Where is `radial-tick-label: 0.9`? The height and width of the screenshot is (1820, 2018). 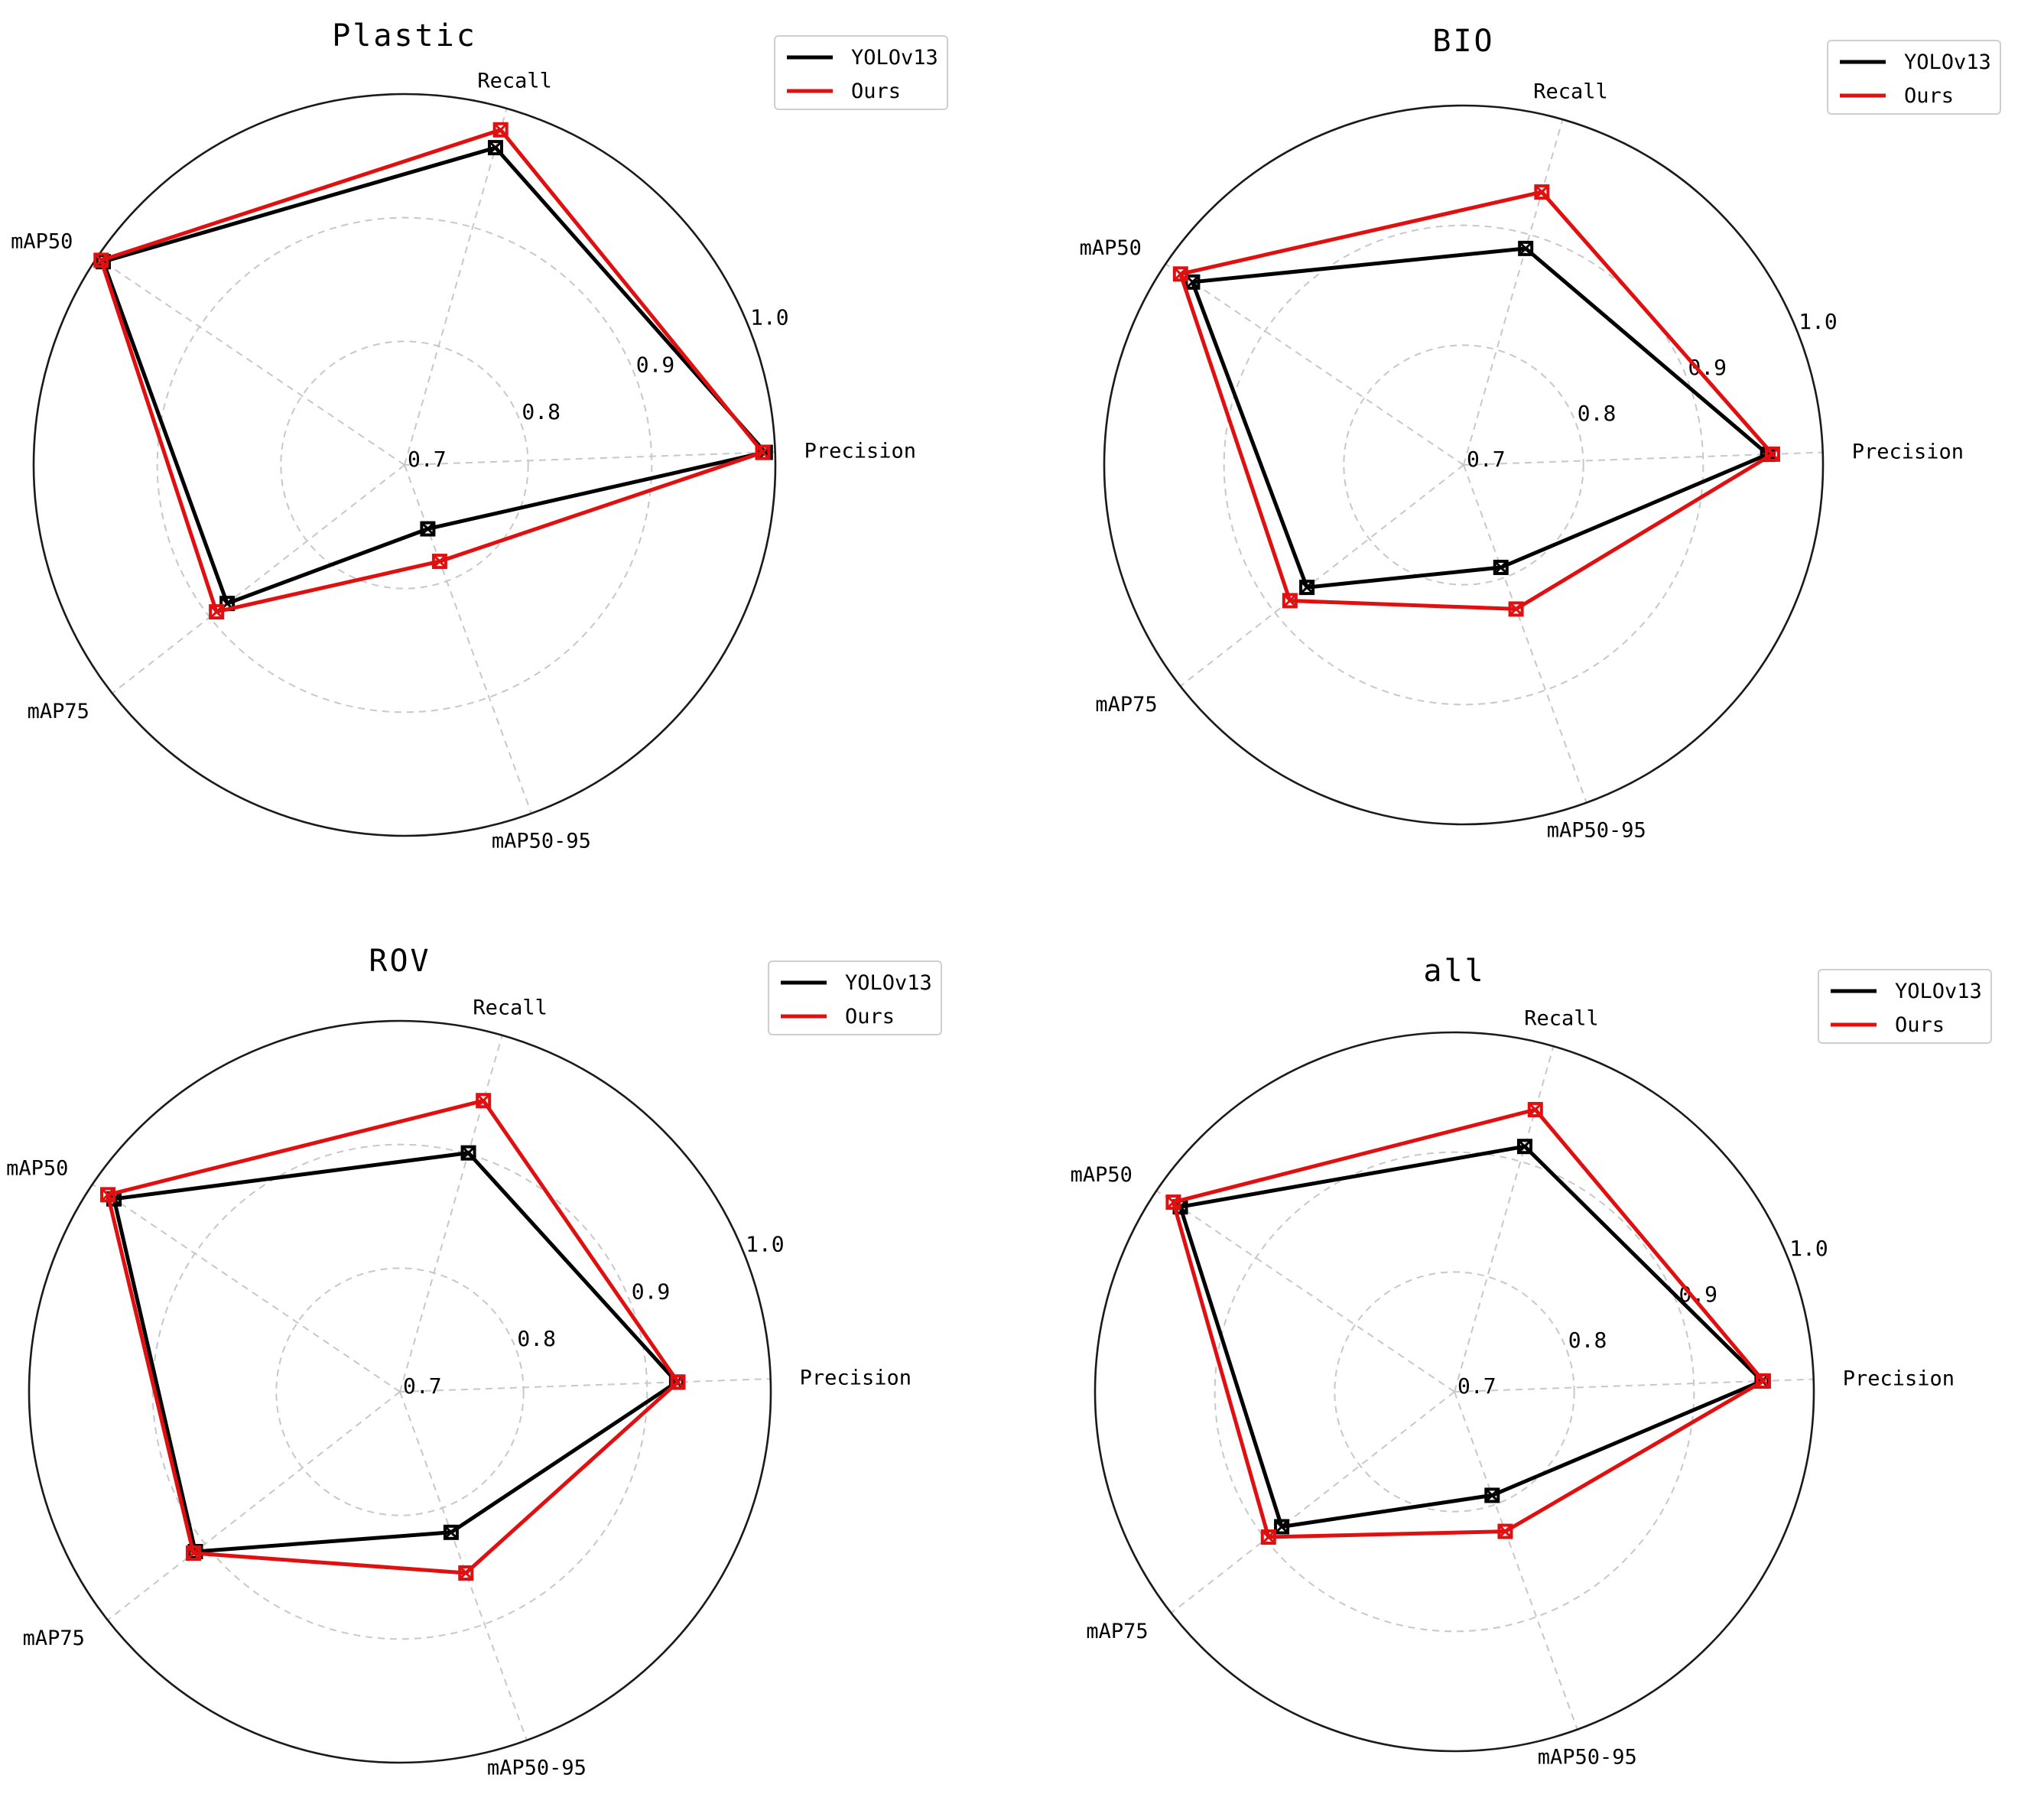
radial-tick-label: 0.9 is located at coordinates (651, 1291).